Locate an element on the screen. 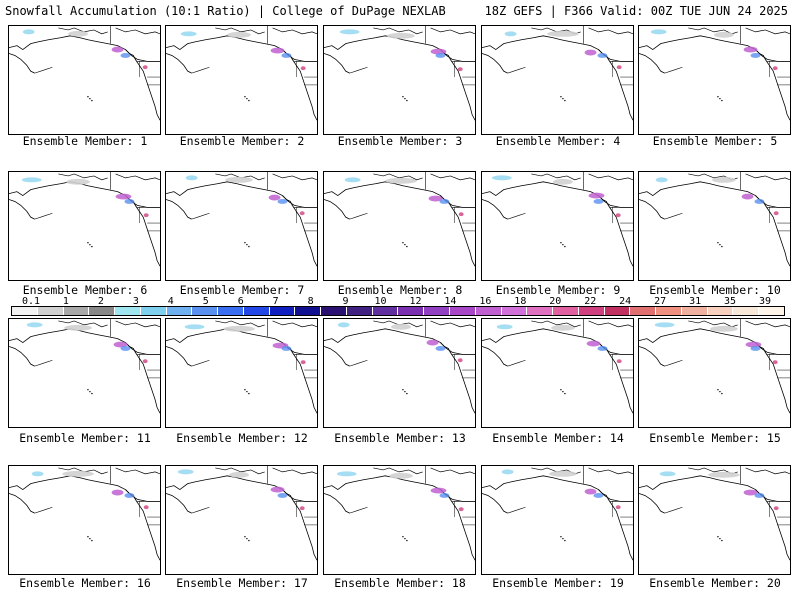 The width and height of the screenshot is (800, 600). ensemble-member-label: Ensemble Member: 16 is located at coordinates (85, 583).